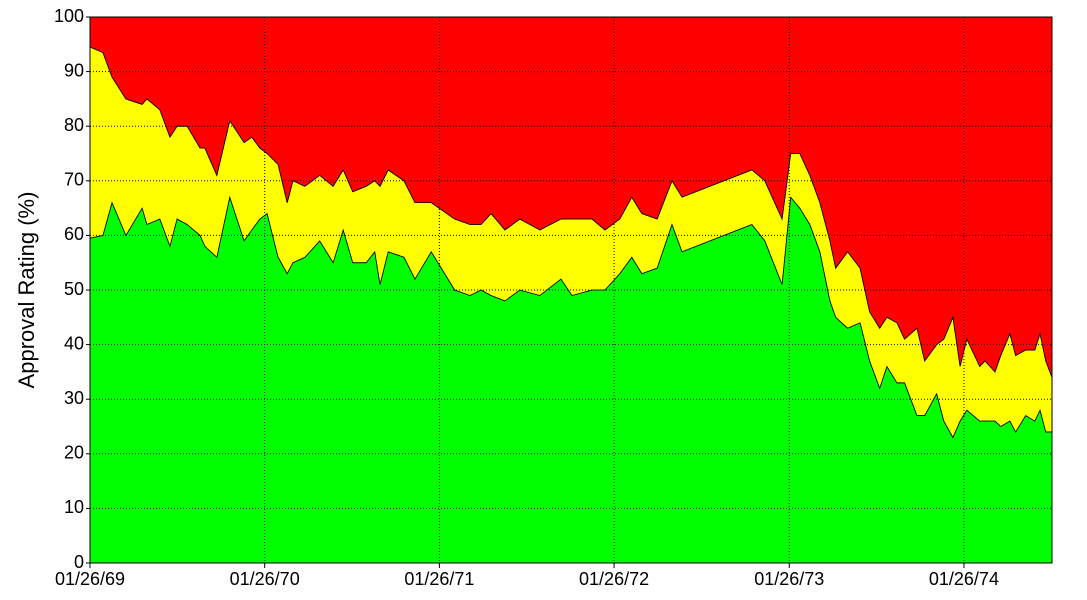 The height and width of the screenshot is (600, 1087). I want to click on y-tick-label: 60, so click(74, 234).